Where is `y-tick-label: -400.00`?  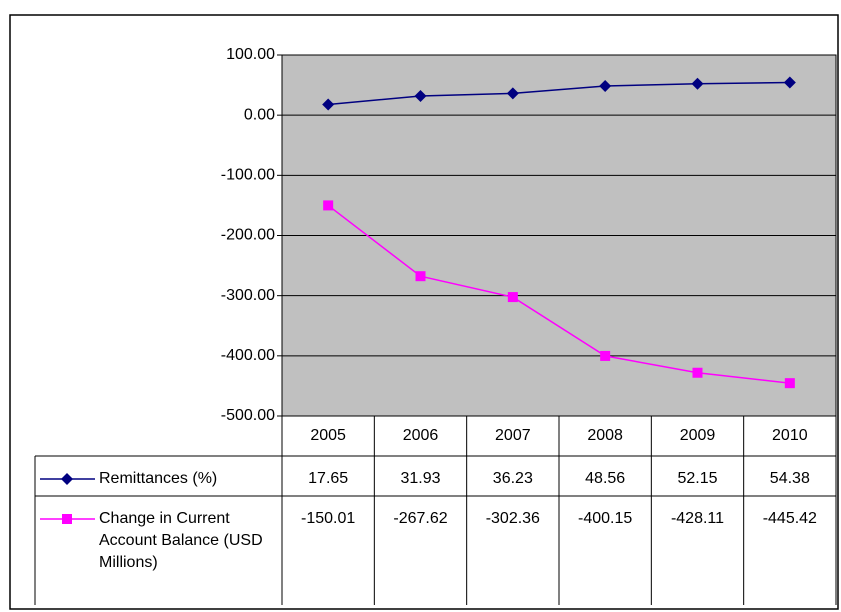 y-tick-label: -400.00 is located at coordinates (248, 355).